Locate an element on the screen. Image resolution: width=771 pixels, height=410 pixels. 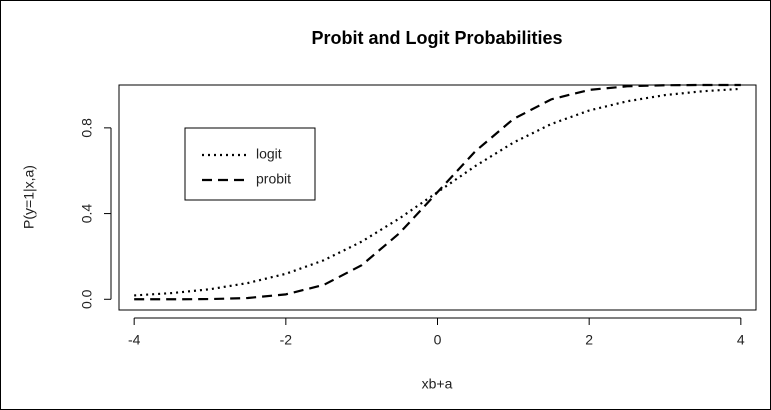
y-axis-label: P(y=1|x,a) is located at coordinates (29, 197).